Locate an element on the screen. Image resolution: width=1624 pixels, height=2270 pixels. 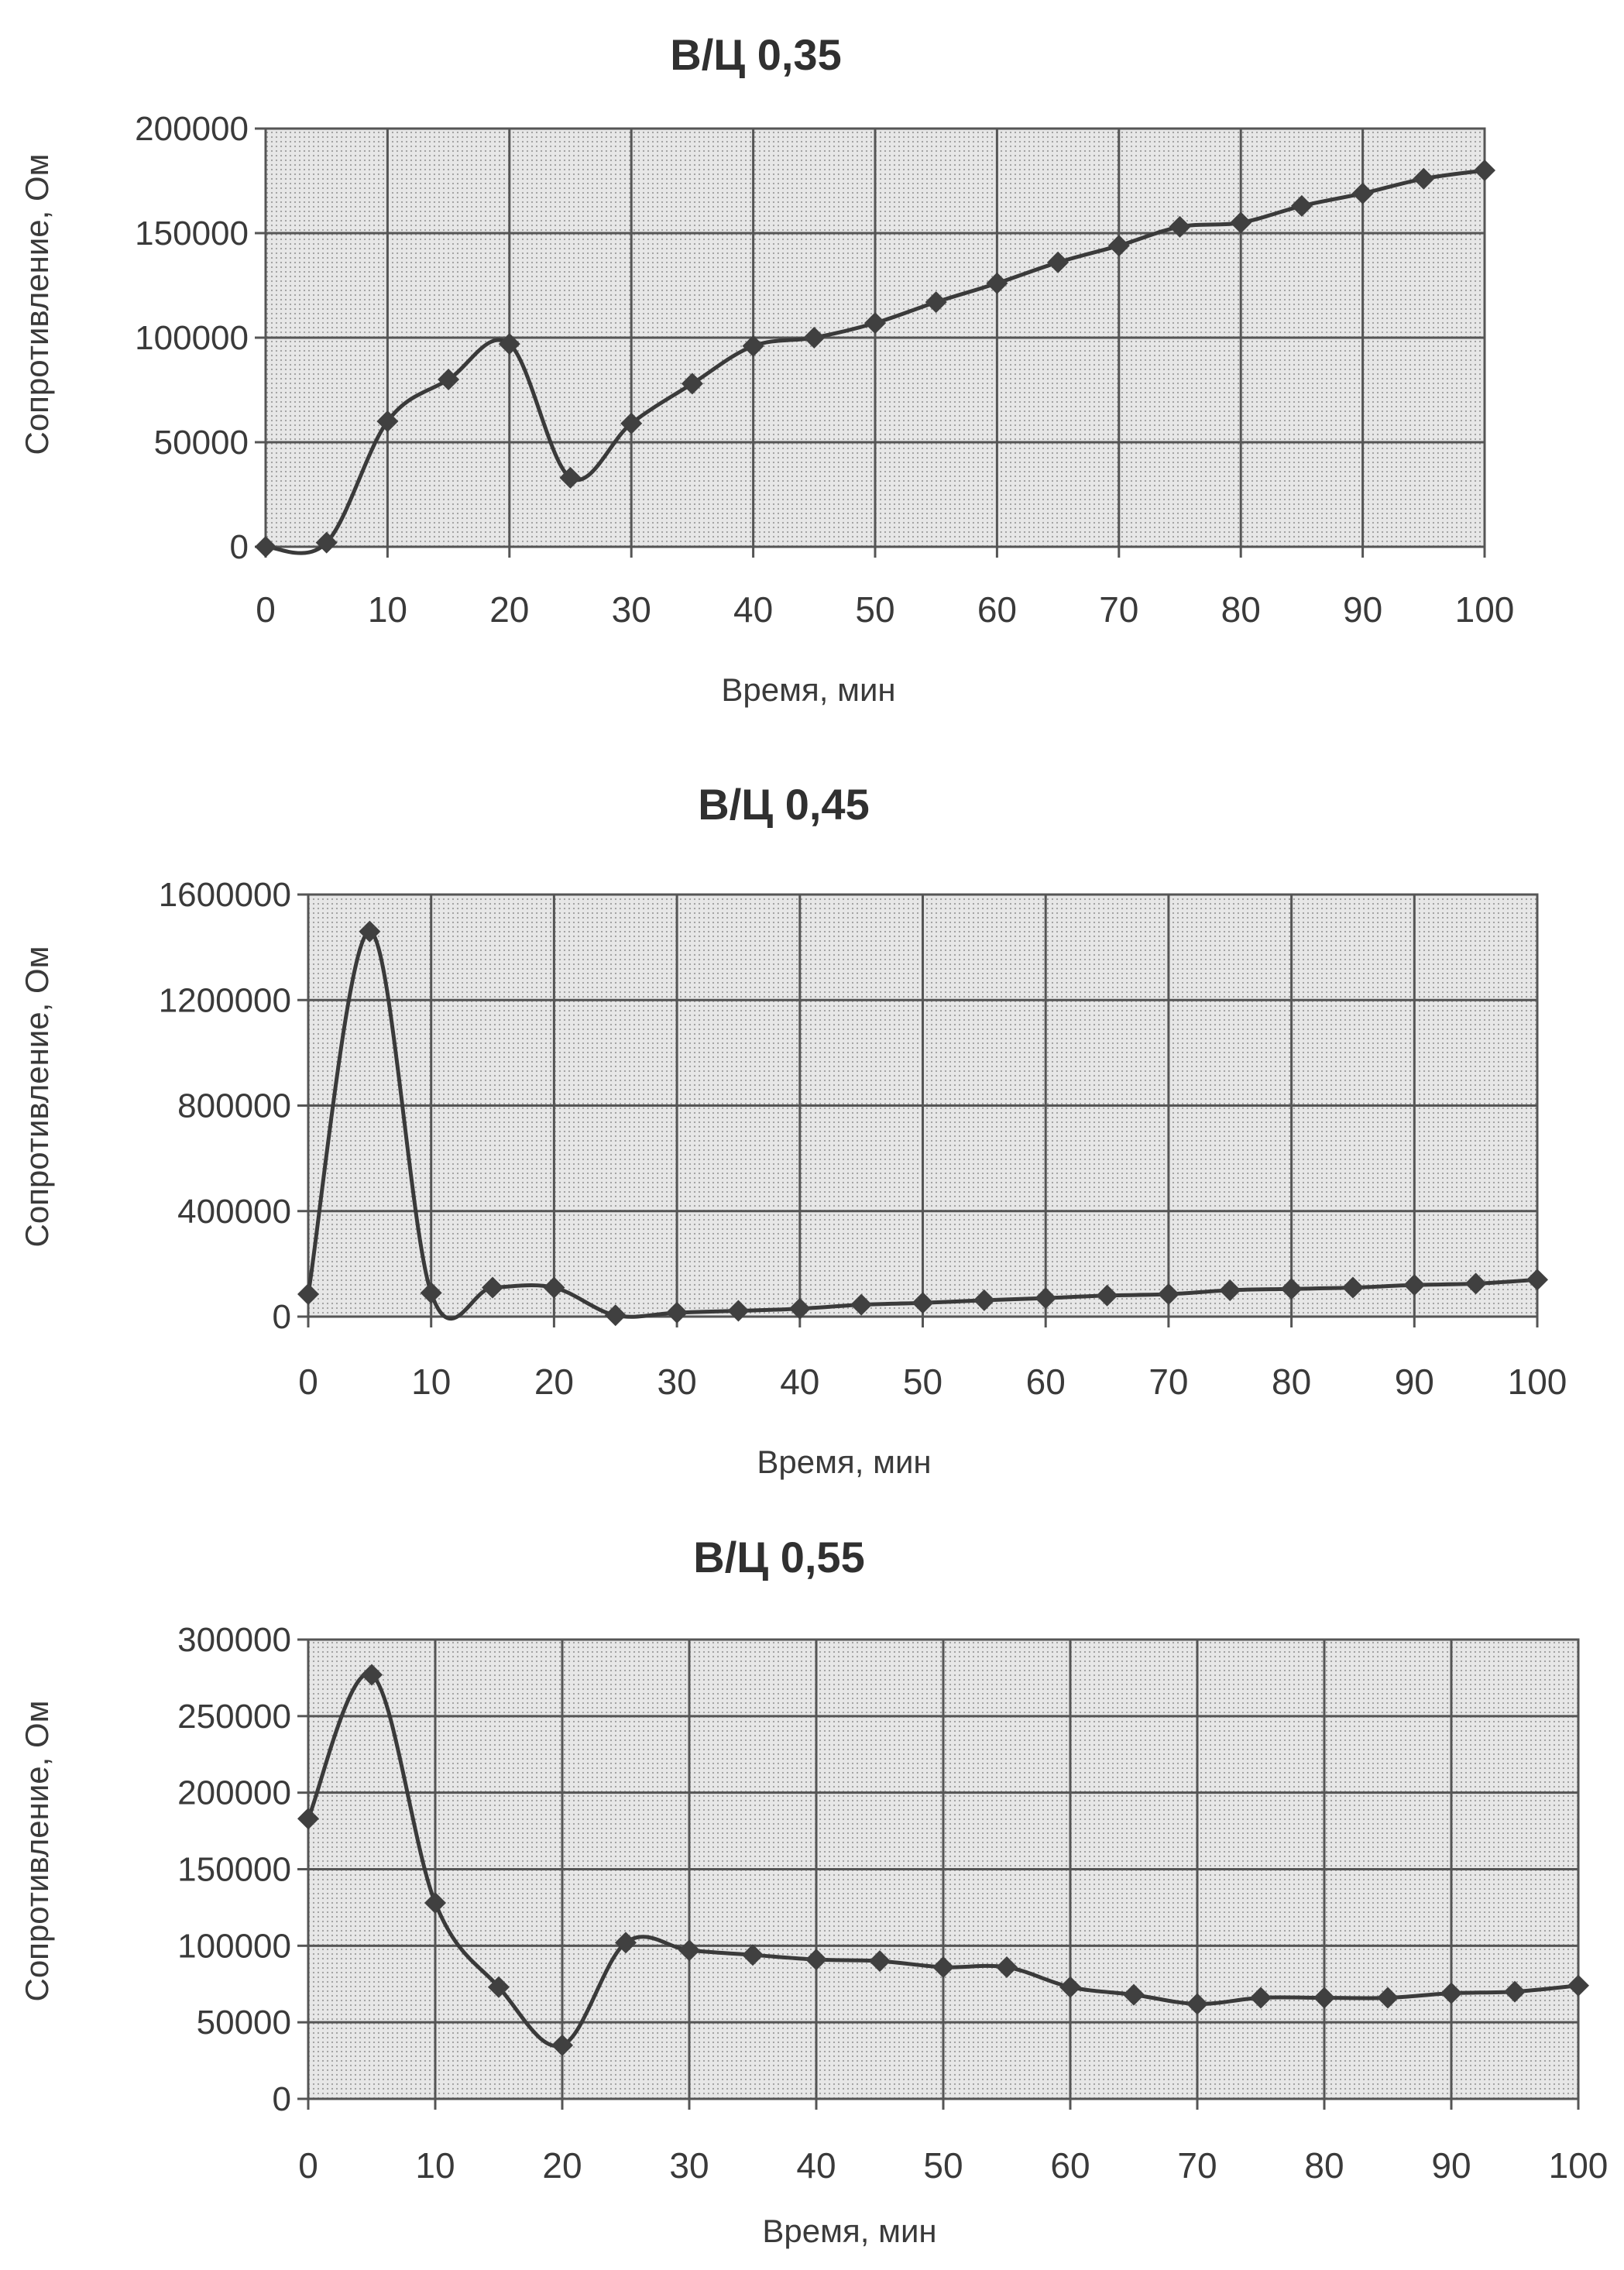
y-tick-label: 1200000 is located at coordinates (225, 1000).